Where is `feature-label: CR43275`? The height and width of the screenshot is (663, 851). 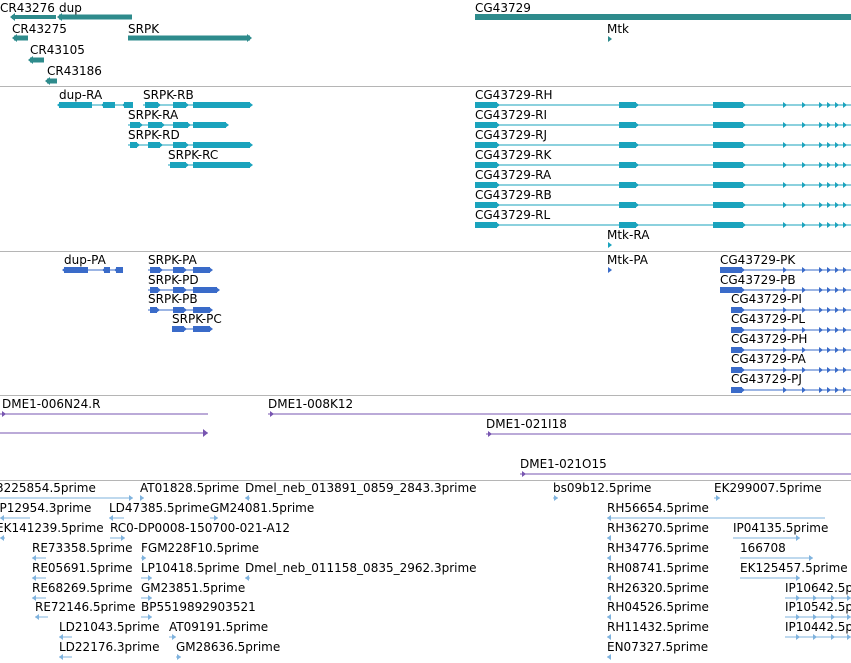 feature-label: CR43275 is located at coordinates (39, 29).